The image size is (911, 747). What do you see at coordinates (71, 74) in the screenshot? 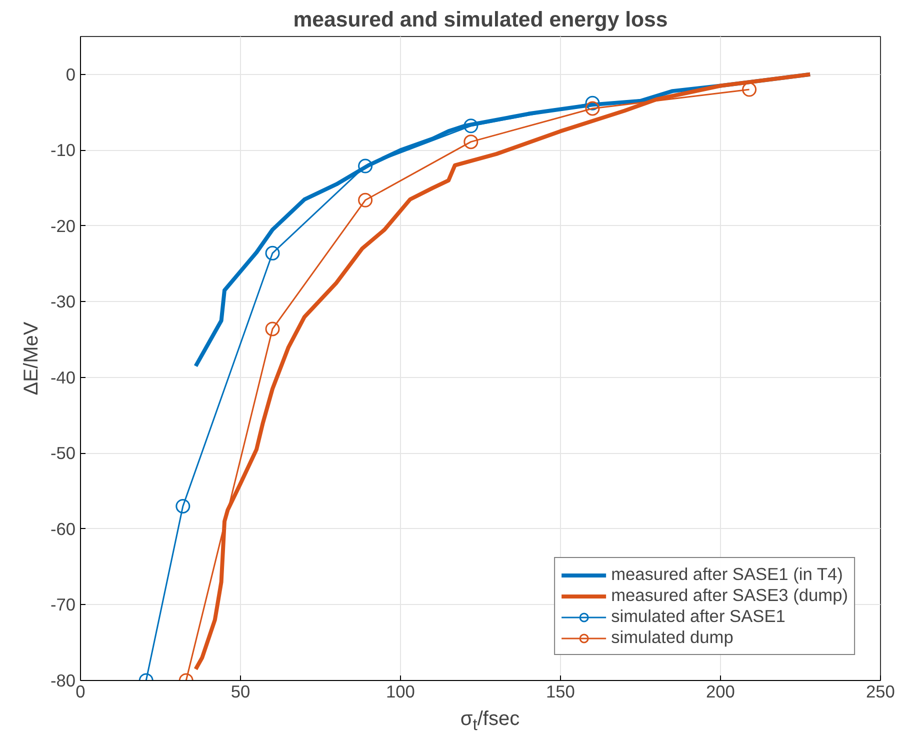
I see `y-tick-label: 0` at bounding box center [71, 74].